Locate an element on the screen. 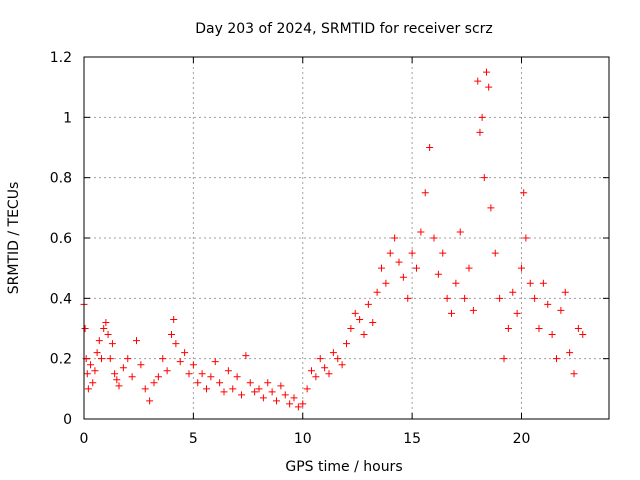 The image size is (640, 480). y-axis-label: SRMTID / TECUs is located at coordinates (14, 238).